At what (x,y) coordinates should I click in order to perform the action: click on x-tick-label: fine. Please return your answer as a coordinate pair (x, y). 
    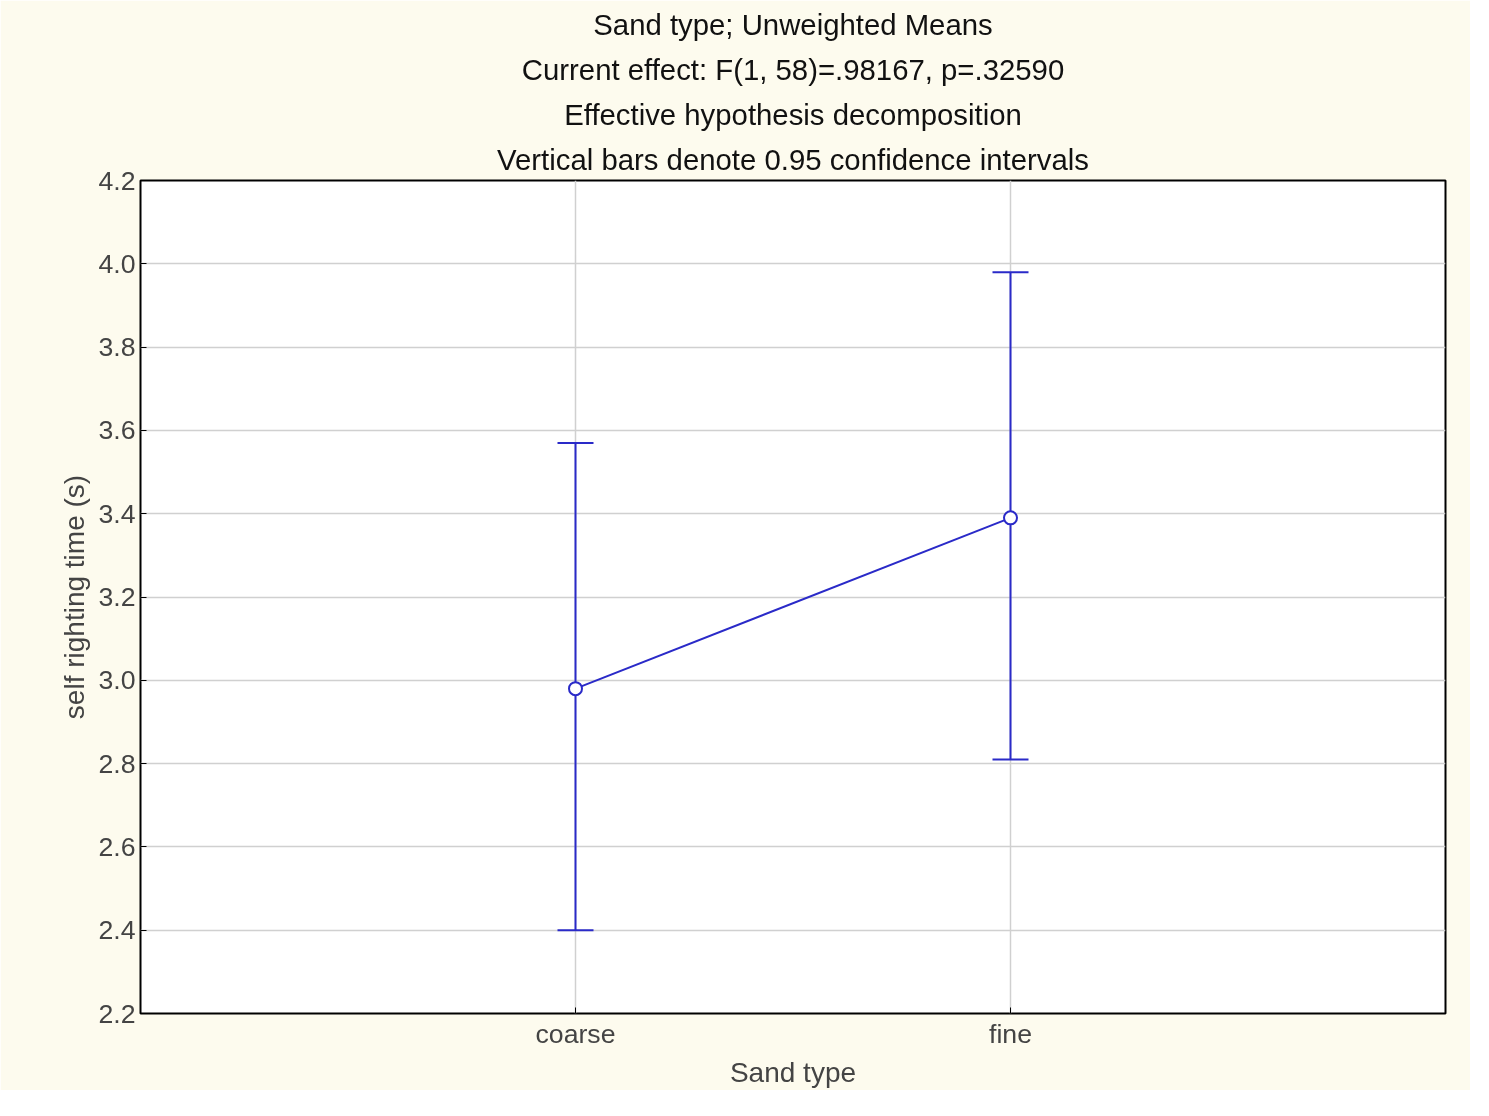
    Looking at the image, I should click on (1010, 1033).